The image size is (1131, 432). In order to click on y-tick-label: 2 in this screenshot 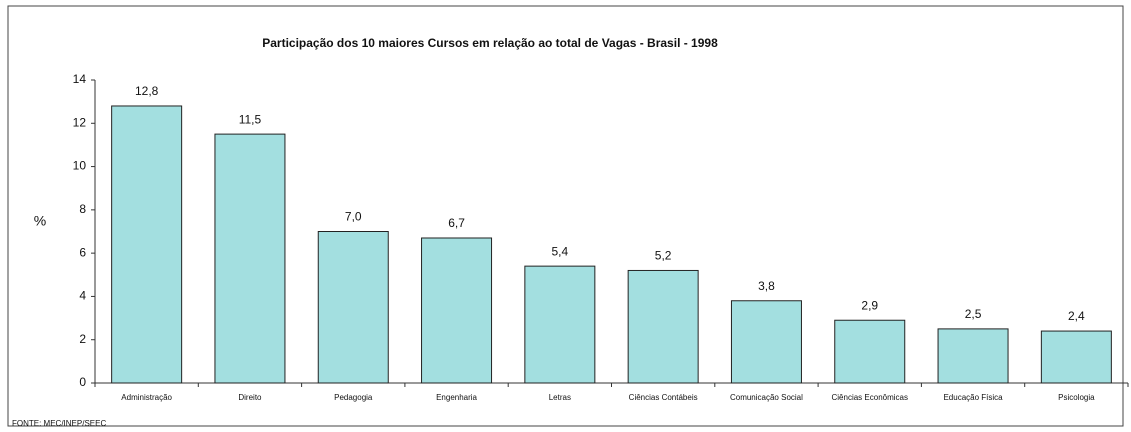, I will do `click(82, 339)`.